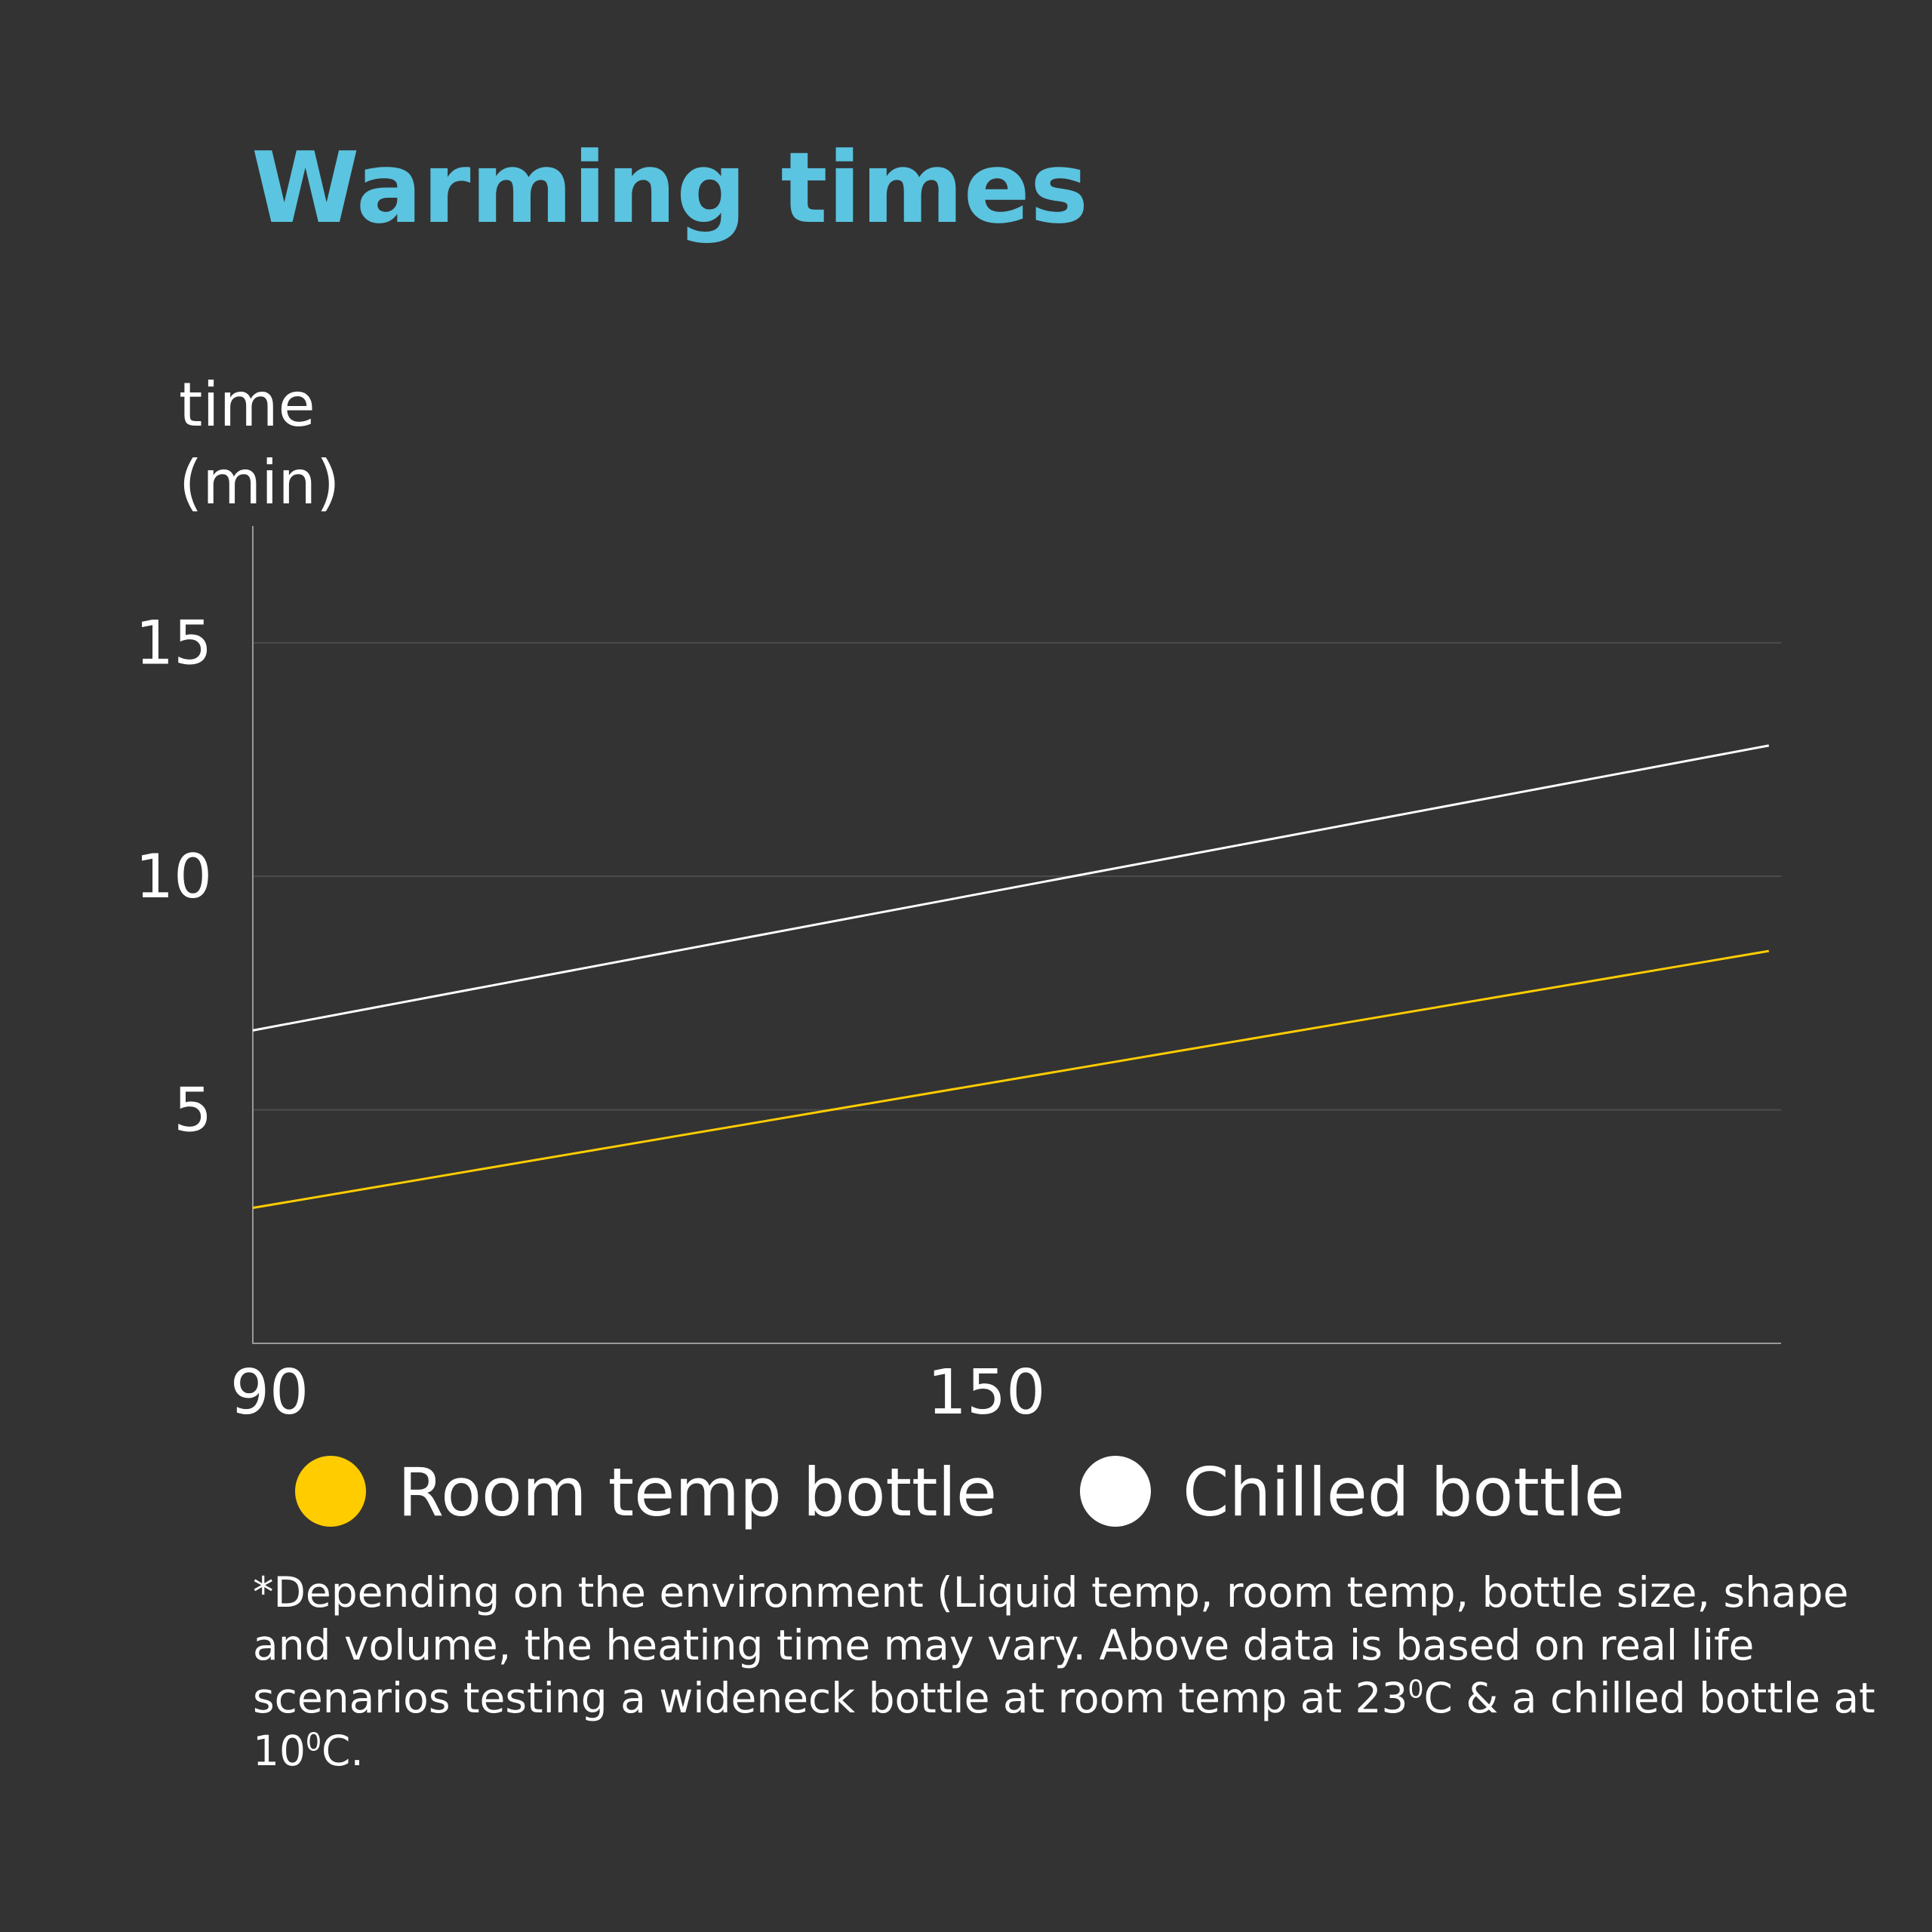 The image size is (1932, 1932). I want to click on legend-label: Chilled bottle, so click(1404, 1492).